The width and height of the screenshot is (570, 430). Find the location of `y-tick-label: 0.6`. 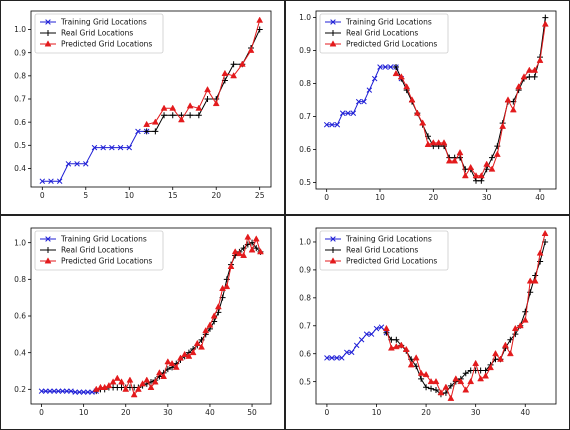

y-tick-label: 0.6 is located at coordinates (305, 149).